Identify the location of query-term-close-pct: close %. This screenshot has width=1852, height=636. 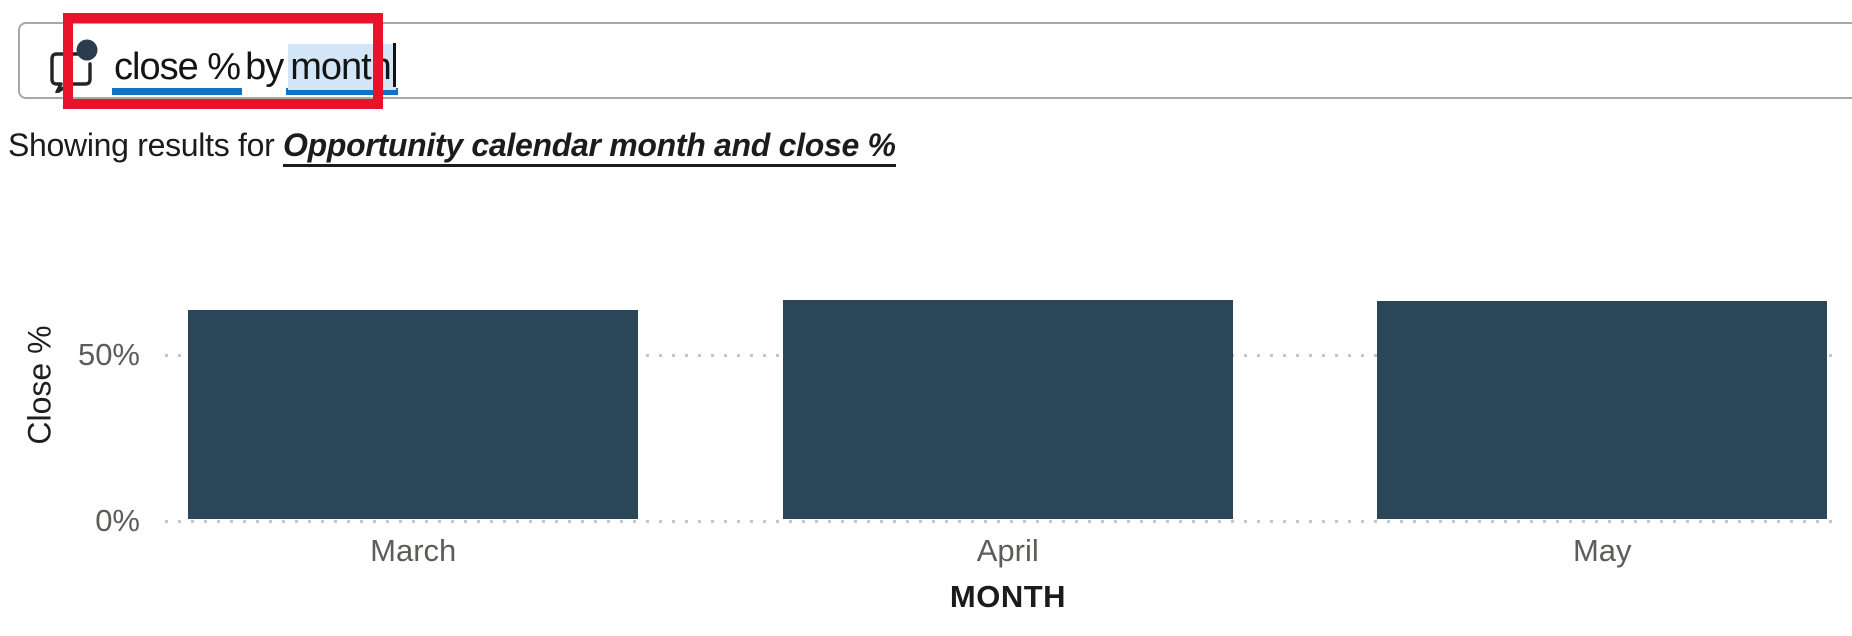
(177, 70).